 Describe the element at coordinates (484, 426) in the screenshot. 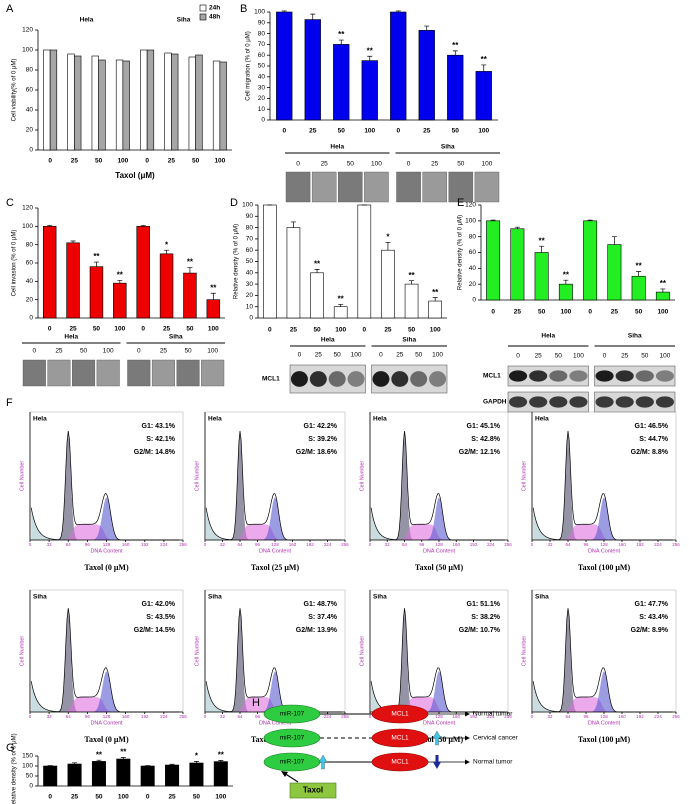

I see `flow-stat: G1: 45.1%` at that location.